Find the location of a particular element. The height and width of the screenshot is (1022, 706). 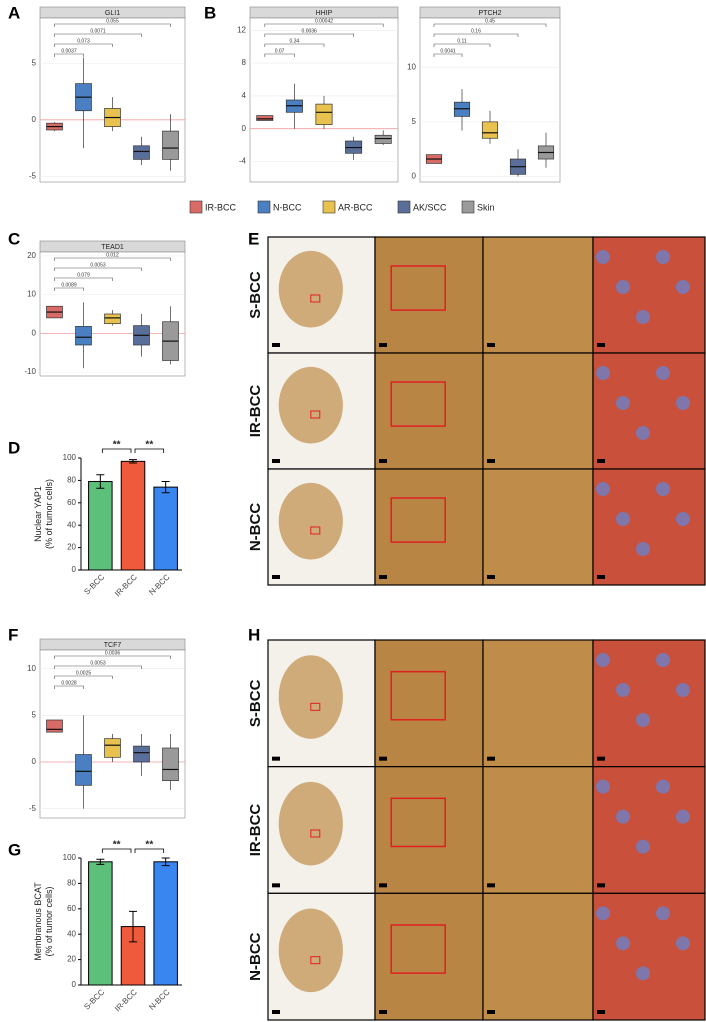

p-value: 0.11 is located at coordinates (462, 41).